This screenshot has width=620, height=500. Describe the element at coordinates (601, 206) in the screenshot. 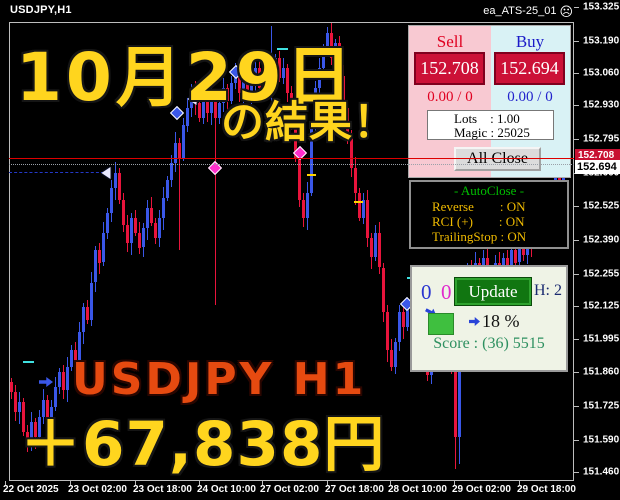

I see `price-axis-label: 152.525` at that location.